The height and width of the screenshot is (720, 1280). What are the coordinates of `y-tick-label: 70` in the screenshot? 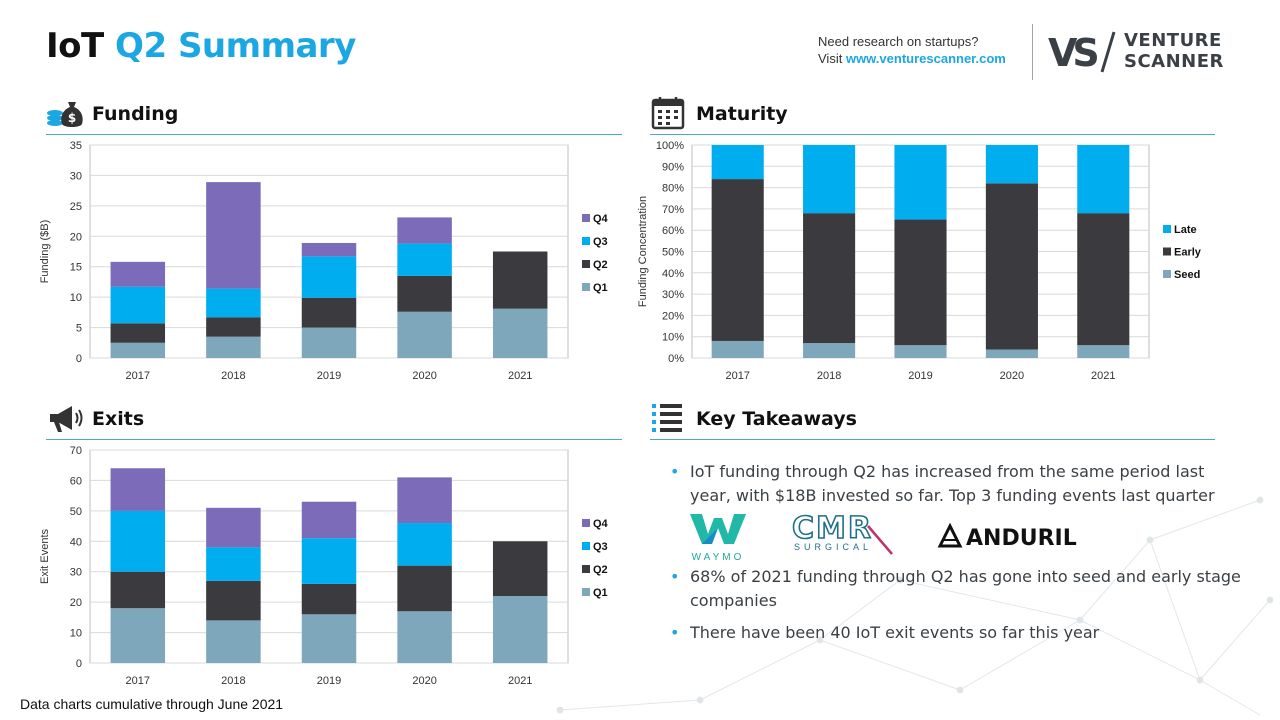 It's located at (76, 451).